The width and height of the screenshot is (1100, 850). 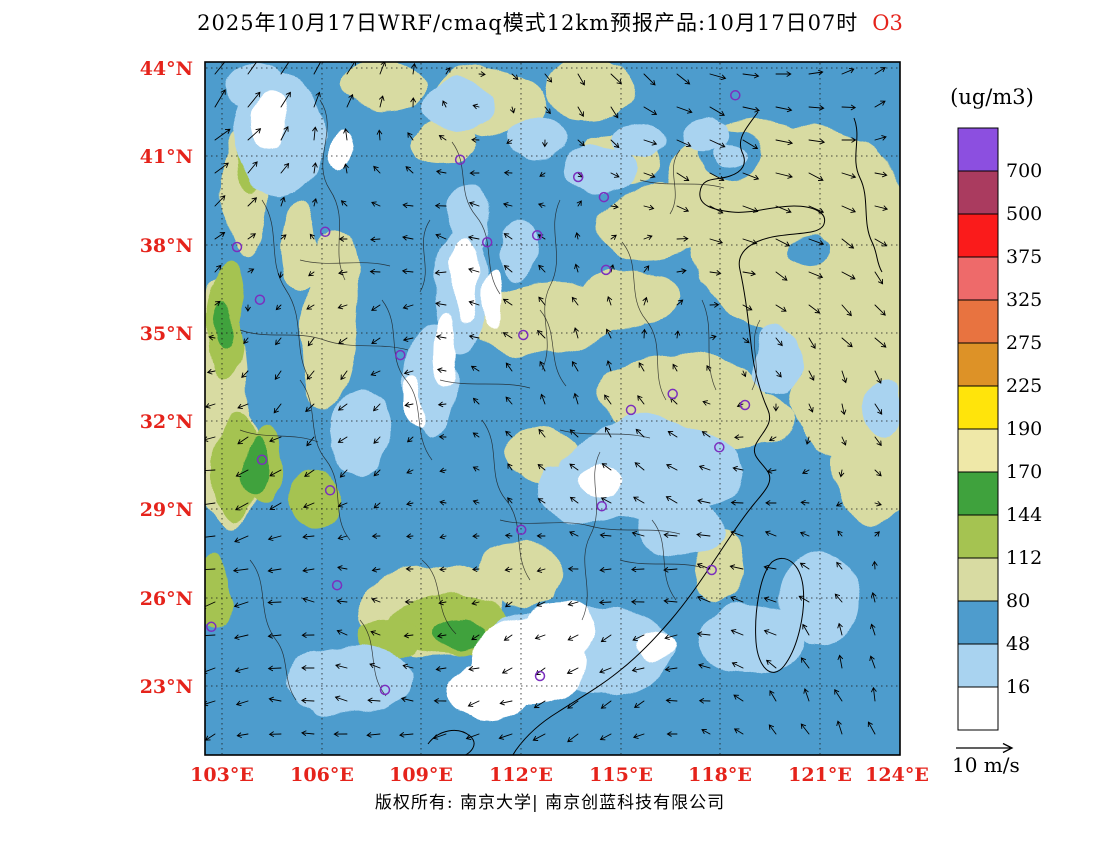 I want to click on lat-tick-label: 26°N, so click(x=166, y=599).